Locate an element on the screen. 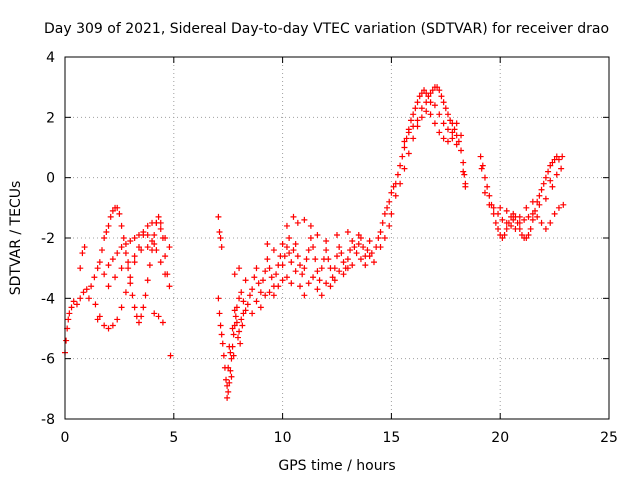  x-tick-label: 15 is located at coordinates (391, 438).